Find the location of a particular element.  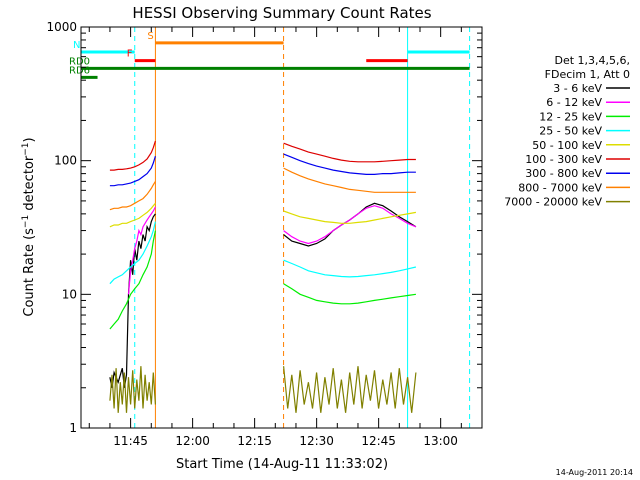

flag-label-s: S is located at coordinates (150, 36).